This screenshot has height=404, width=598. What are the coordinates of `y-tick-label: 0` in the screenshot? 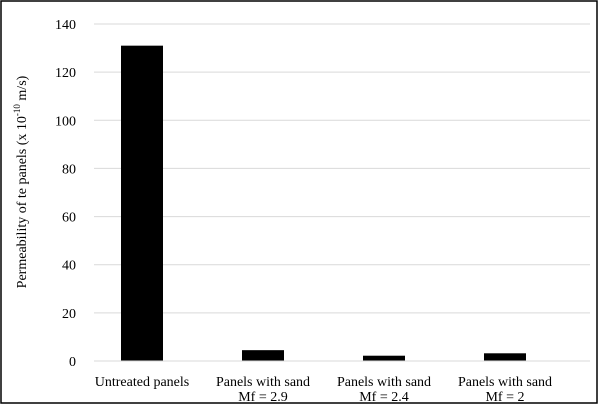 It's located at (72, 362).